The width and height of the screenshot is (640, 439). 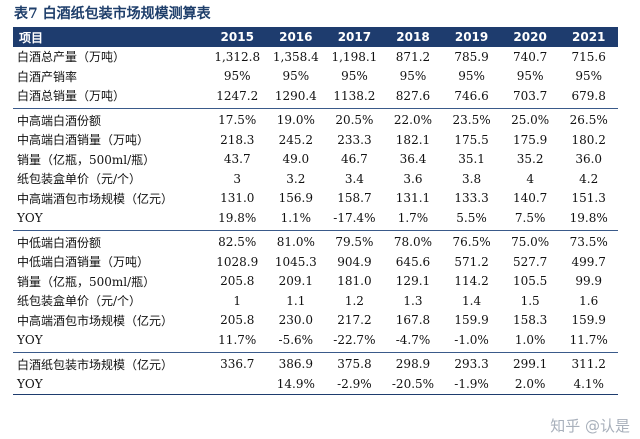 I want to click on table-cell: 746.6, so click(x=471, y=95).